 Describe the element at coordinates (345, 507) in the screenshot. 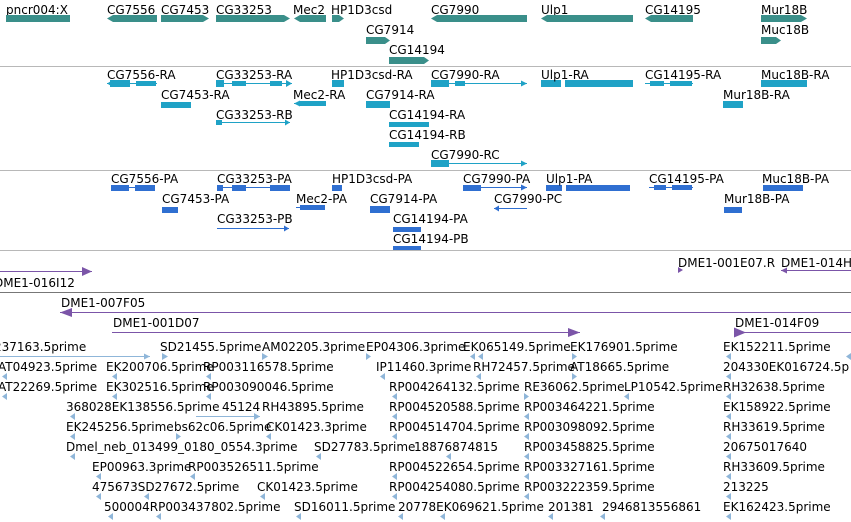

I see `est-label: SD16011.5prime` at that location.